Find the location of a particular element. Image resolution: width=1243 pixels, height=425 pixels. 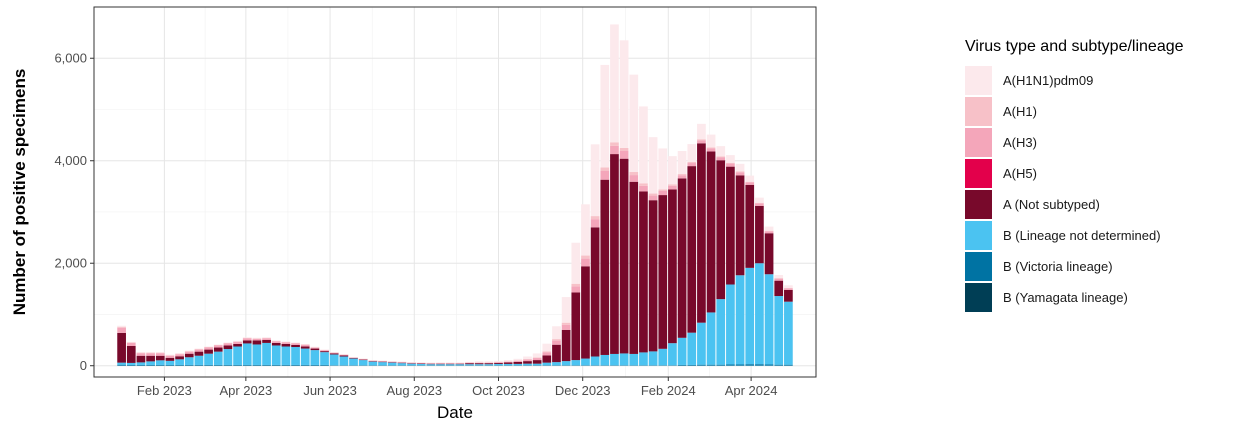

legend-key-a-not-subtyped is located at coordinates (978, 204).